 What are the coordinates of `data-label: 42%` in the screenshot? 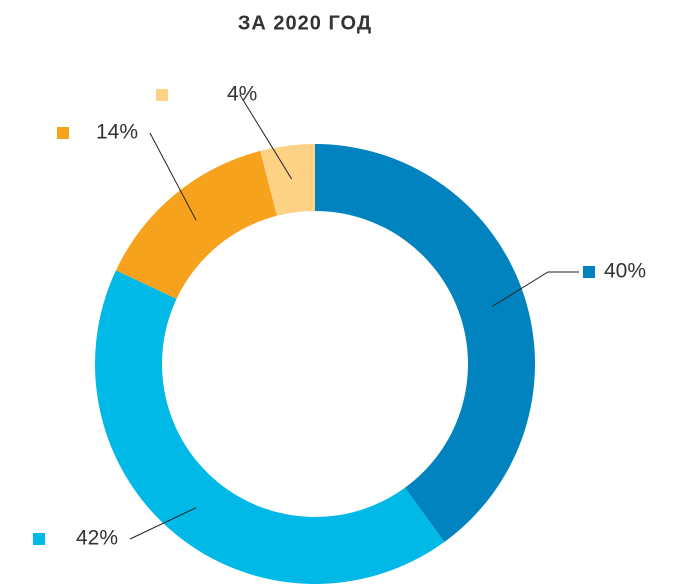 It's located at (97, 538).